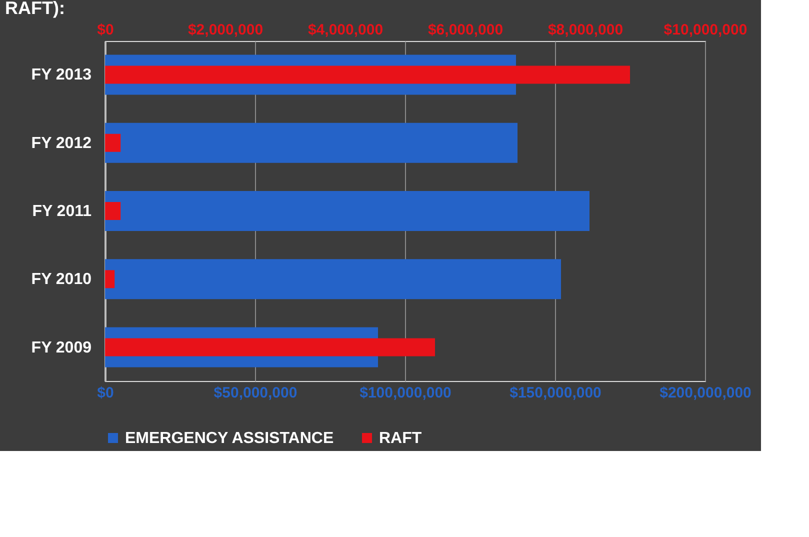 The height and width of the screenshot is (537, 809). Describe the element at coordinates (61, 75) in the screenshot. I see `y-tick-label: FY 2013` at that location.